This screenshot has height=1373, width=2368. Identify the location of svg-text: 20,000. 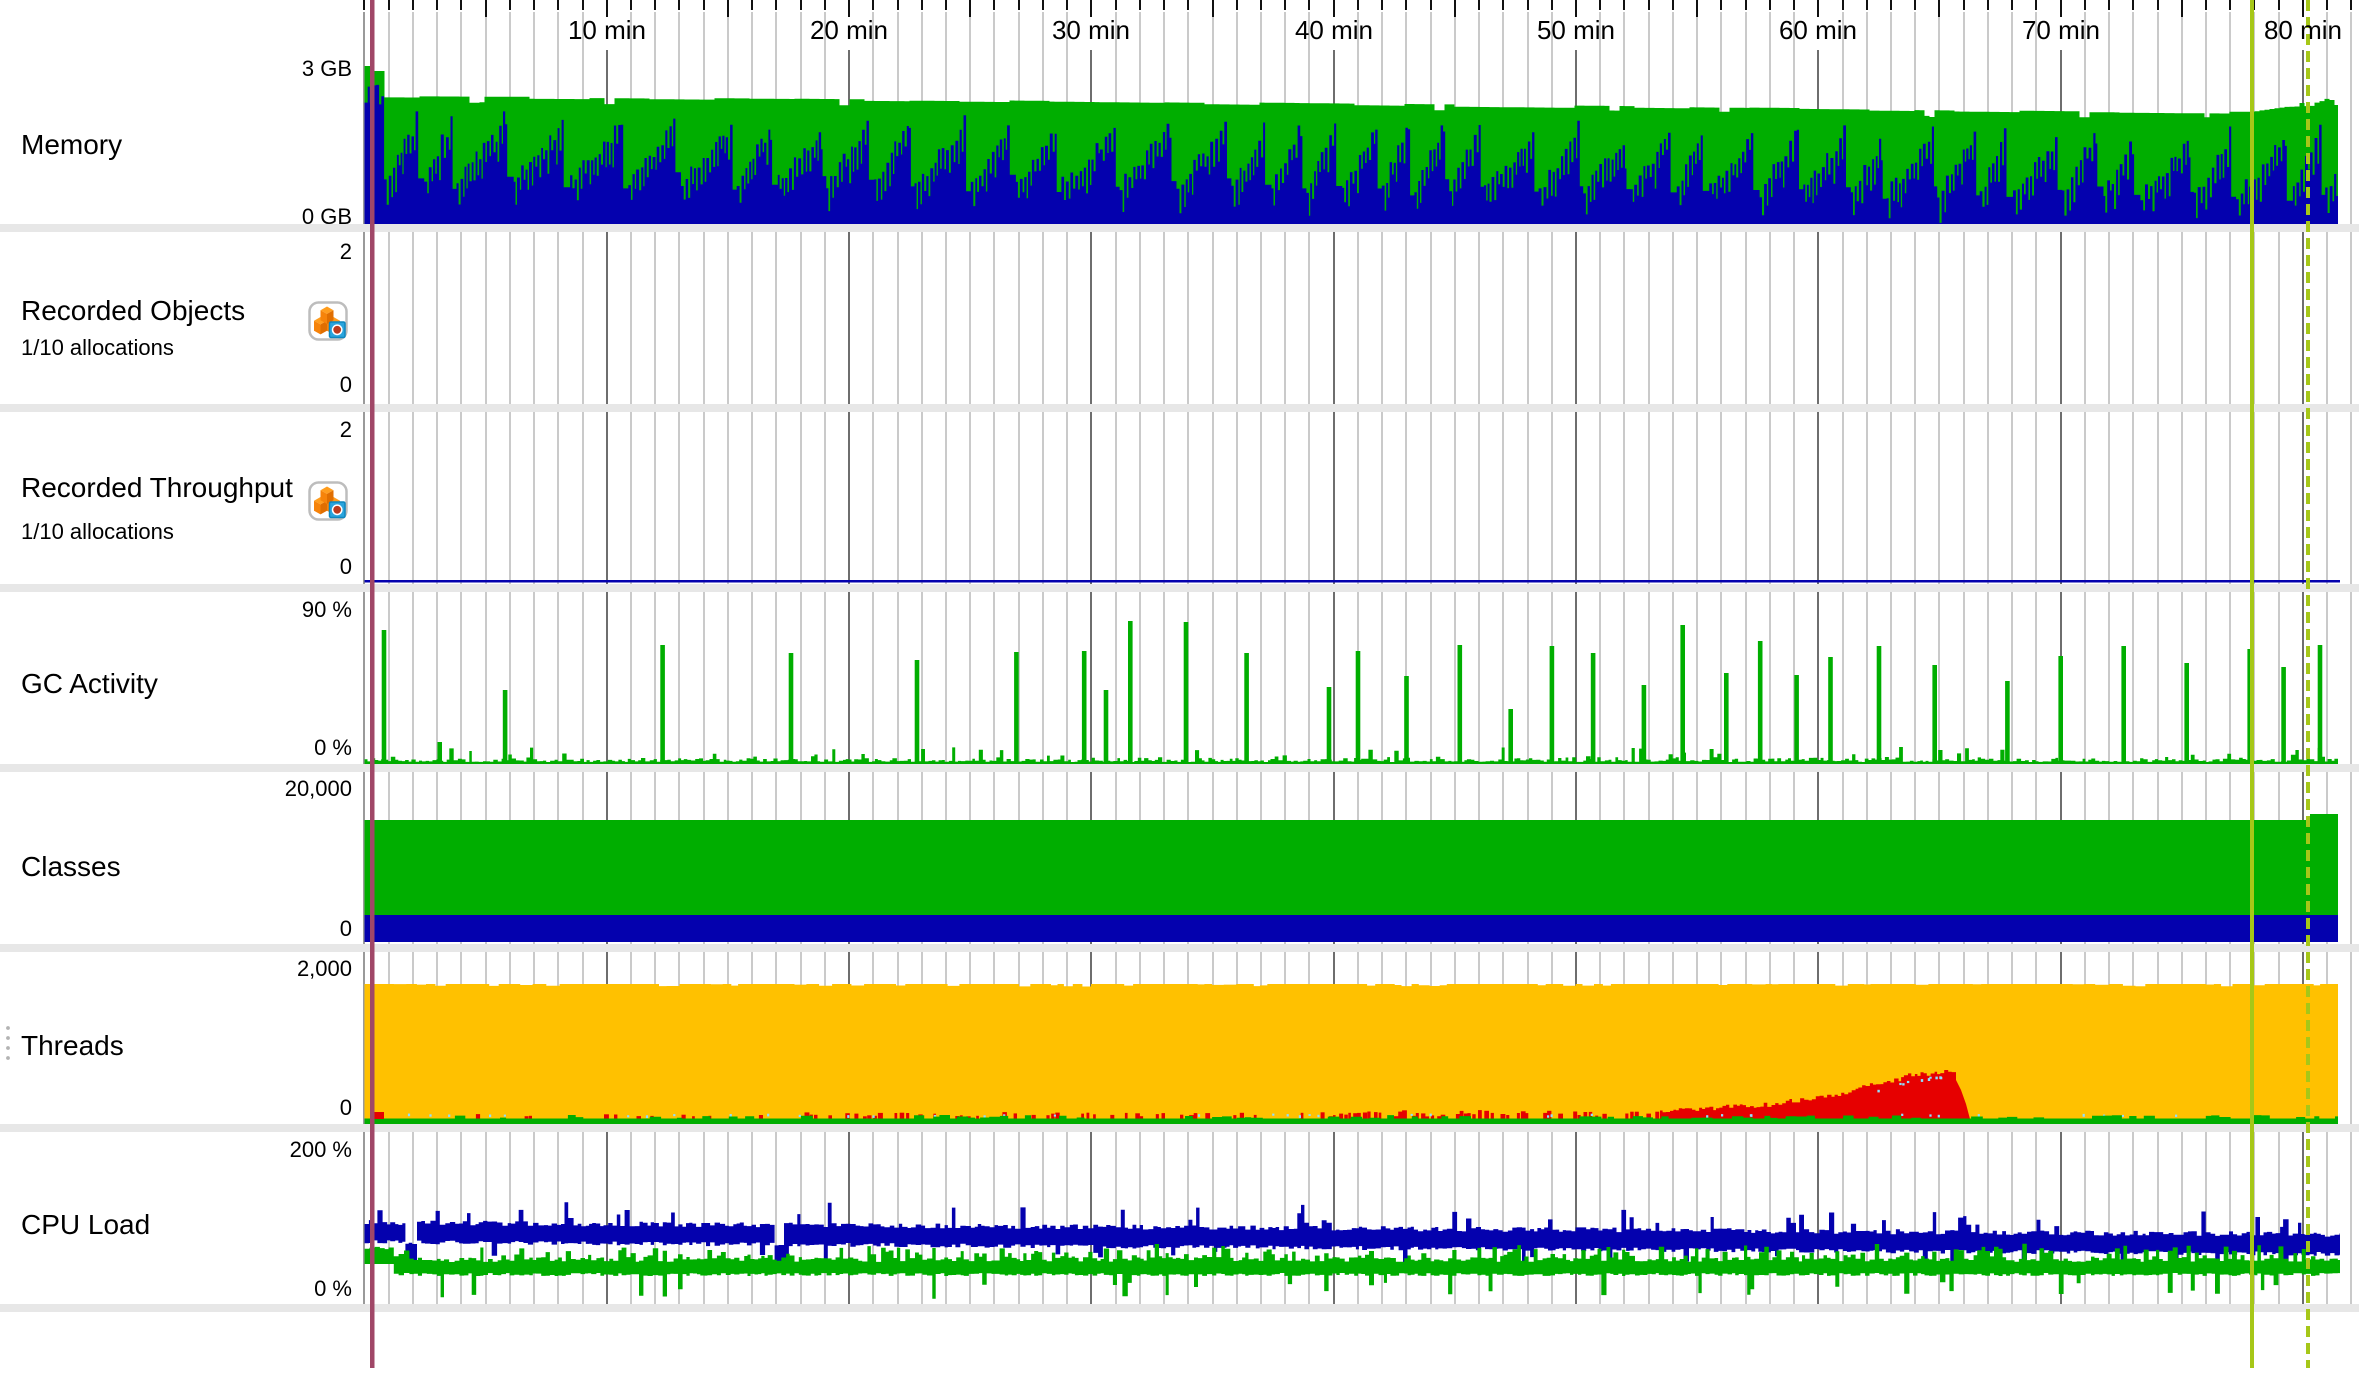
(318, 788).